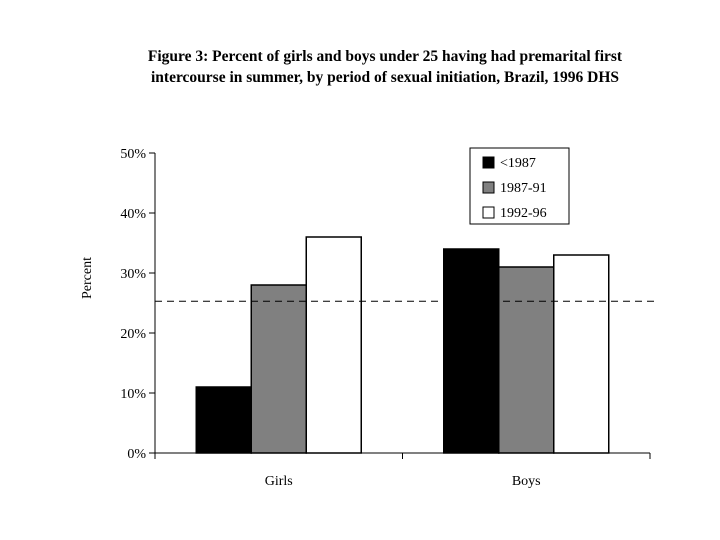 The width and height of the screenshot is (720, 540). I want to click on y-tick-label: 20%, so click(133, 334).